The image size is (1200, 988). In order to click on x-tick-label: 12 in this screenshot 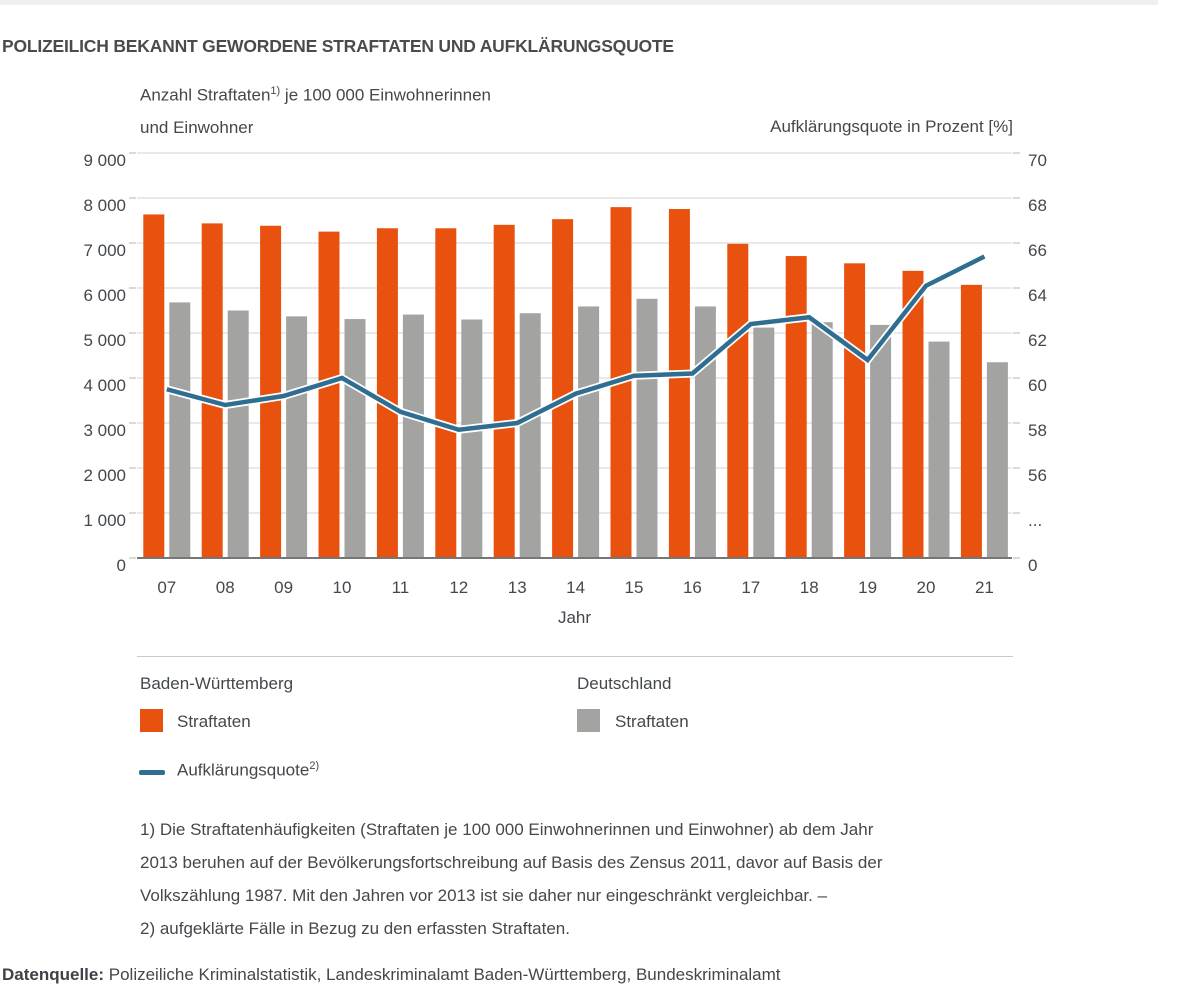, I will do `click(458, 587)`.